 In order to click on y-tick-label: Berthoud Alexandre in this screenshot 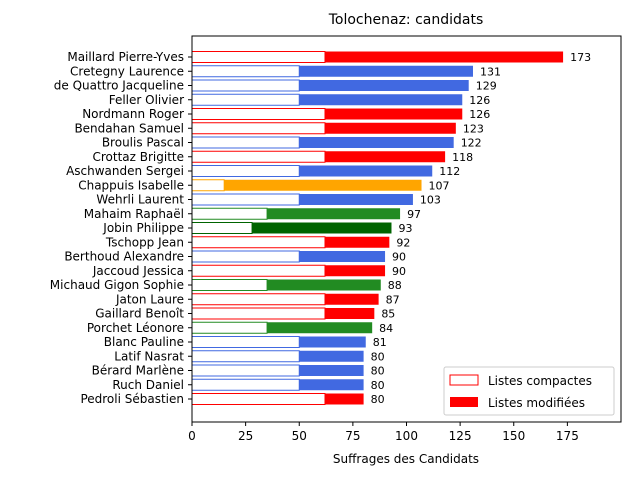, I will do `click(124, 257)`.